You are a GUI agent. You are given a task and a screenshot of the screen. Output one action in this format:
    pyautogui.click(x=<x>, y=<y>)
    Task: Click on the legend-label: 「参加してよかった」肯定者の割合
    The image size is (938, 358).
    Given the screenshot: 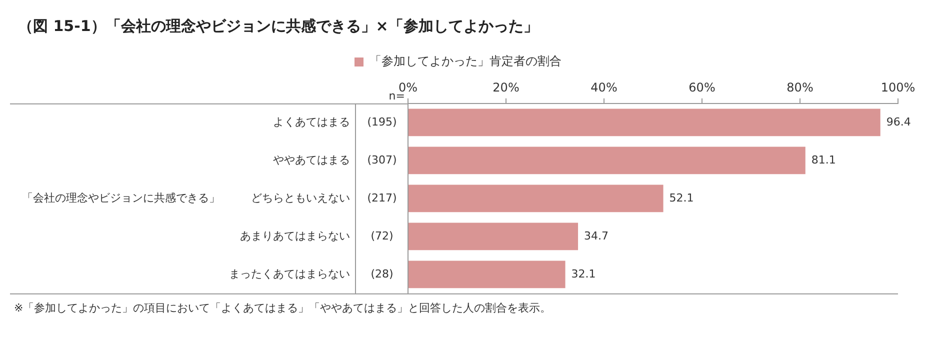 What is the action you would take?
    pyautogui.click(x=466, y=61)
    